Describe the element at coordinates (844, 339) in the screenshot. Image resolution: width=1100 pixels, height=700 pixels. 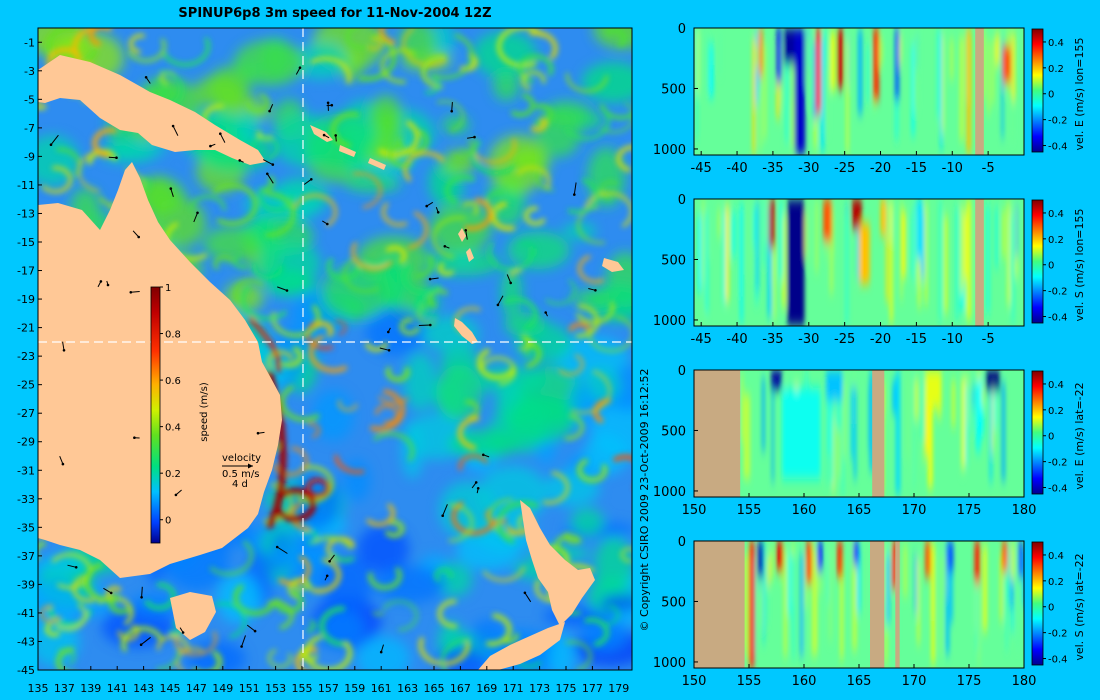
I see `section-x-tick-label: -25` at that location.